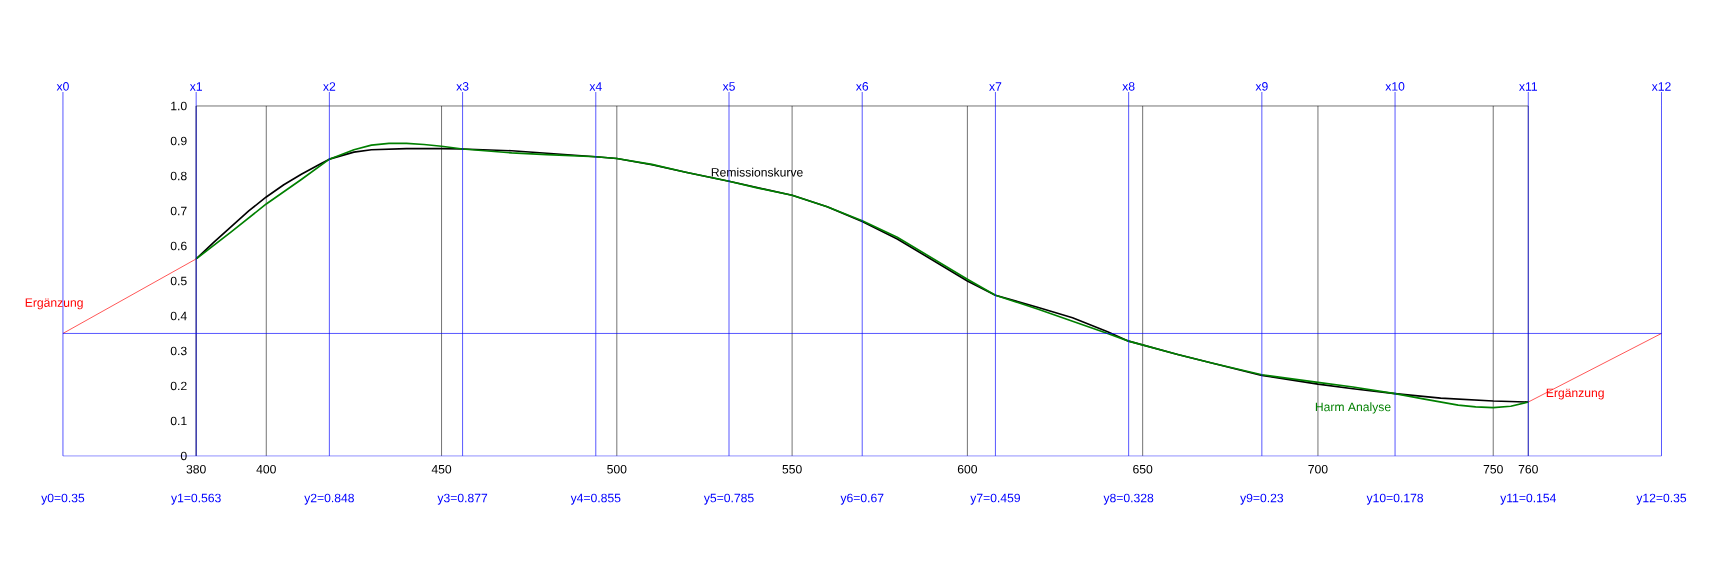 The width and height of the screenshot is (1731, 577). I want to click on x-tick-label: 550, so click(792, 469).